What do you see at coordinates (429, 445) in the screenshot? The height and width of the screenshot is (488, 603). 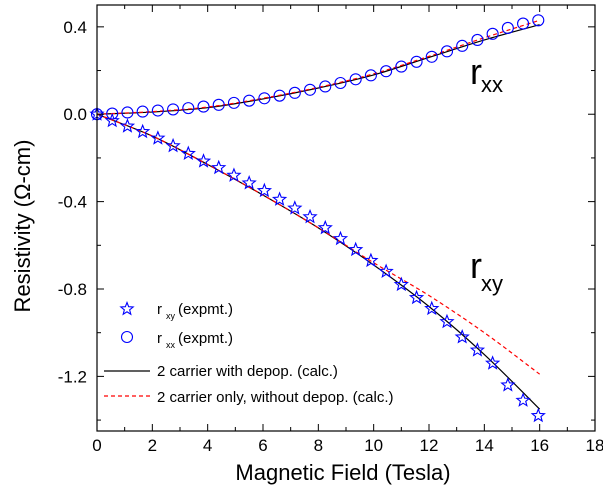 I see `x-tick-label: 12` at bounding box center [429, 445].